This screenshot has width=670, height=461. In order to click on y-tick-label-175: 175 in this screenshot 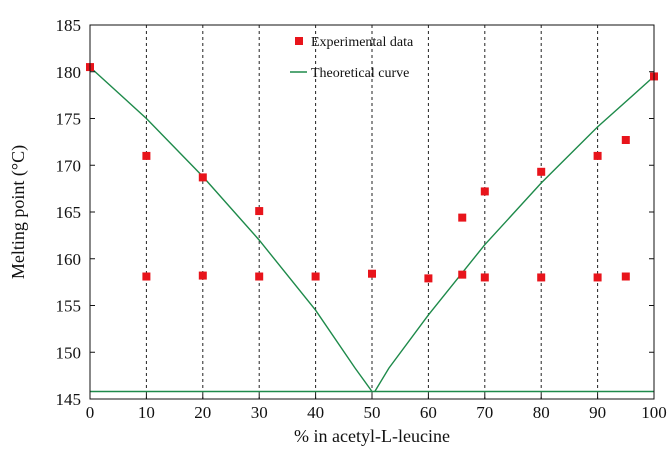, I will do `click(69, 119)`.